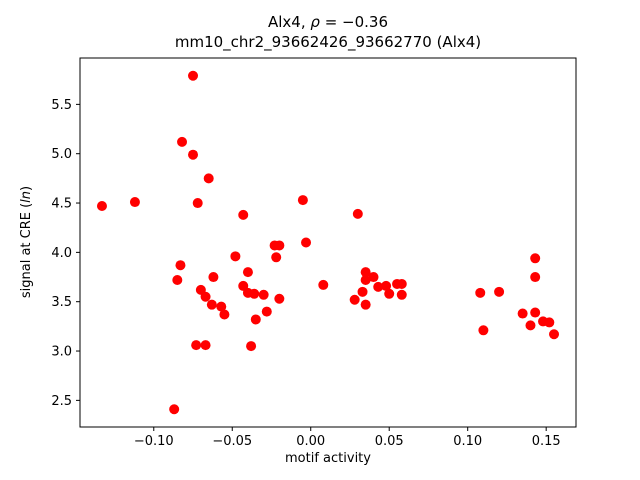 The image size is (640, 480). What do you see at coordinates (61, 105) in the screenshot?
I see `y-tick-label: 5.5` at bounding box center [61, 105].